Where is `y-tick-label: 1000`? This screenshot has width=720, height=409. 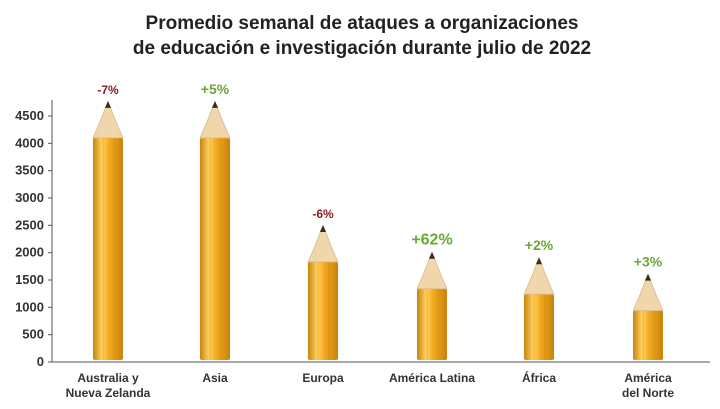
y-tick-label: 1000 is located at coordinates (29, 306).